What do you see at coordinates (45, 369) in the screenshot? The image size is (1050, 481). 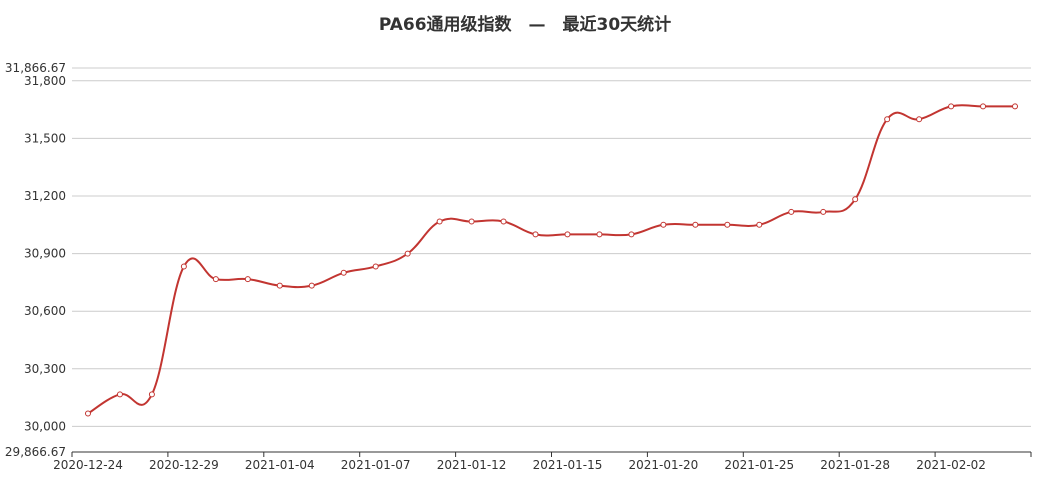 I see `y-tick-label: 30,300` at bounding box center [45, 369].